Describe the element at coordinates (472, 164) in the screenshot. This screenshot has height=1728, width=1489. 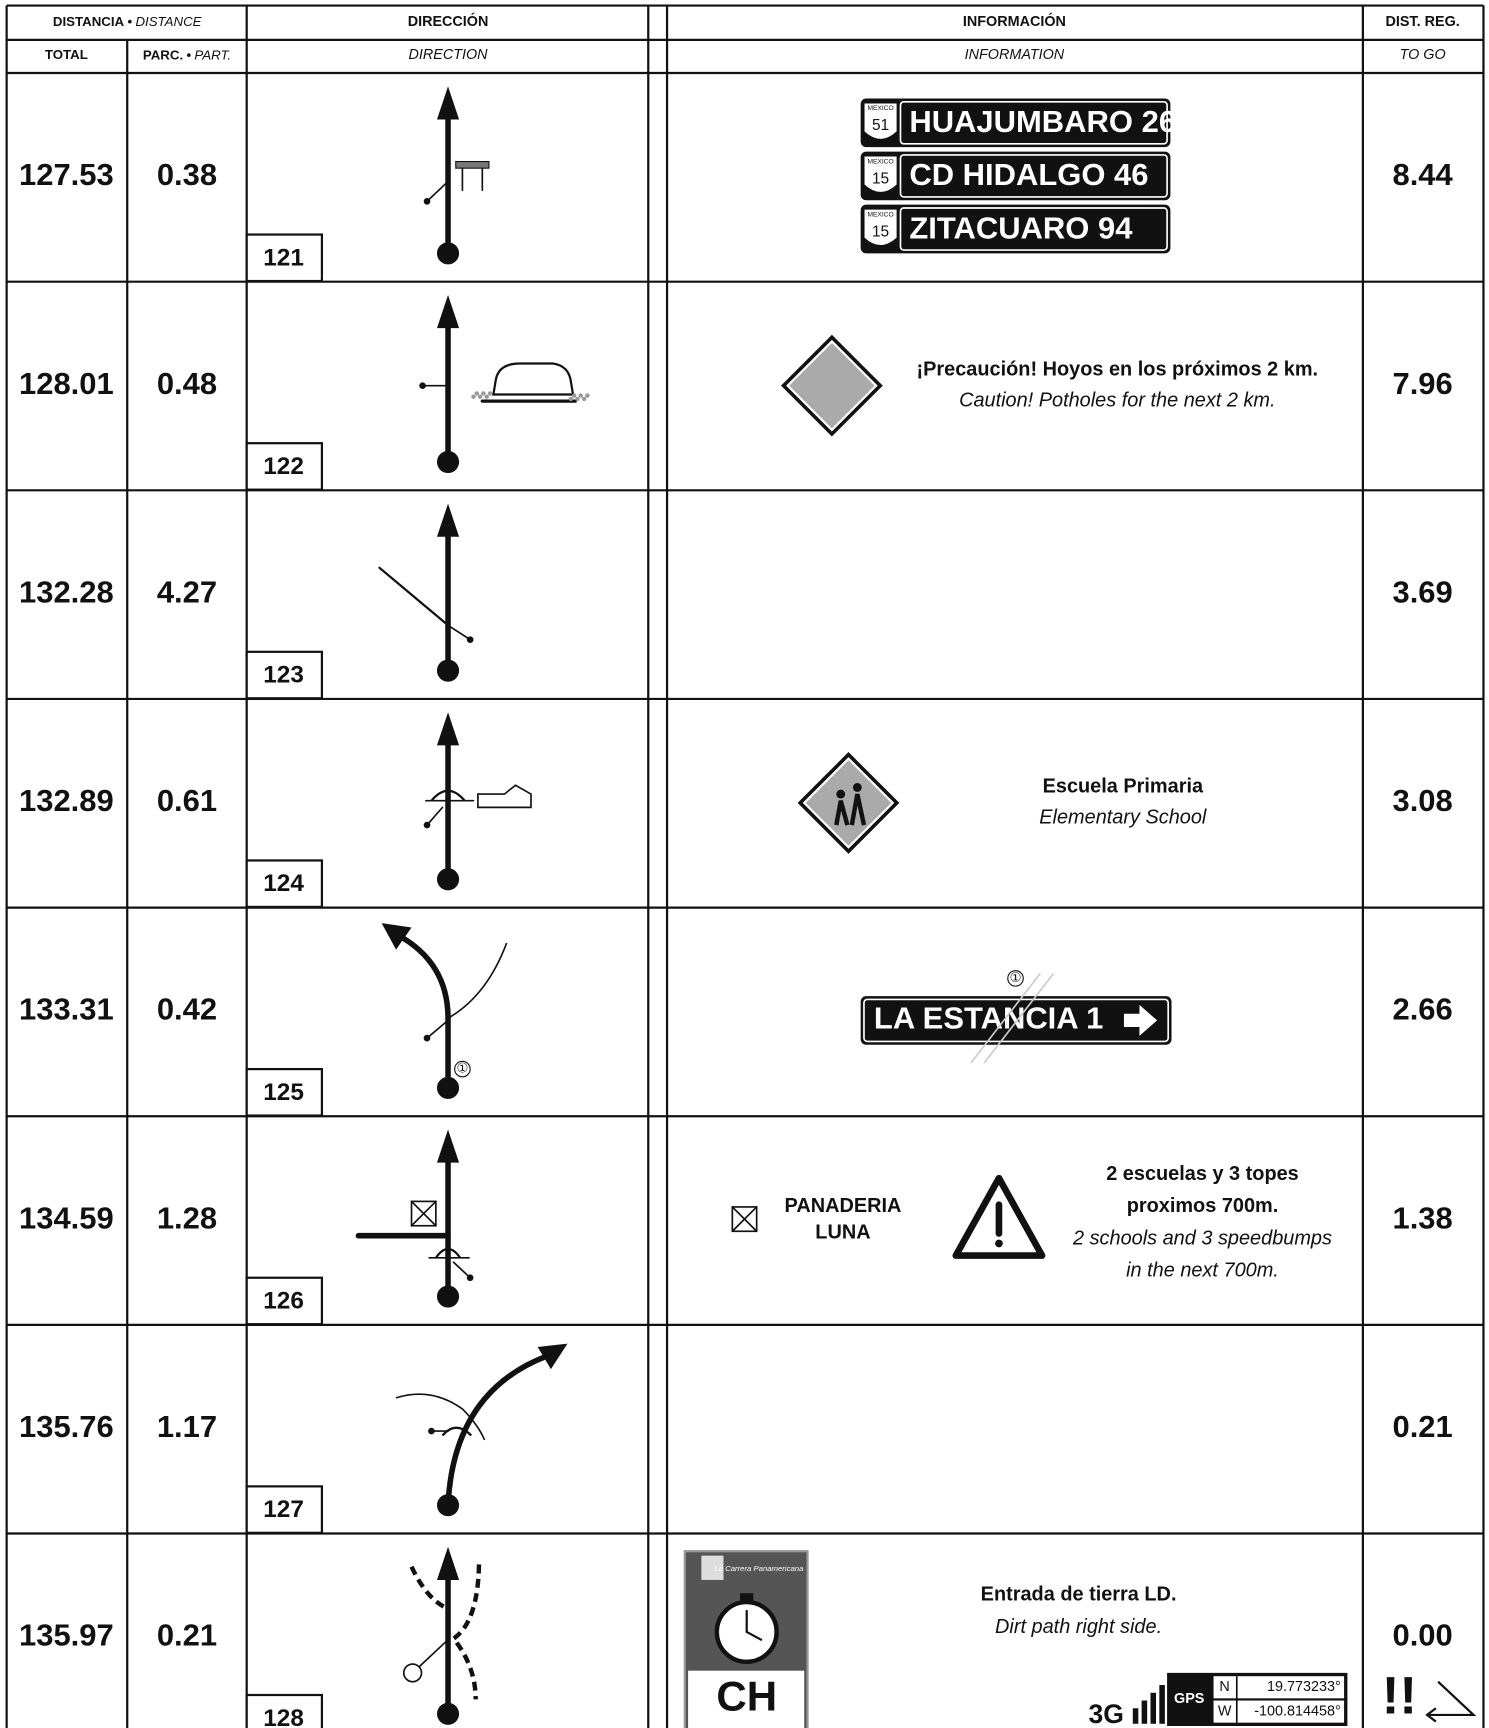
I see `table-icon` at that location.